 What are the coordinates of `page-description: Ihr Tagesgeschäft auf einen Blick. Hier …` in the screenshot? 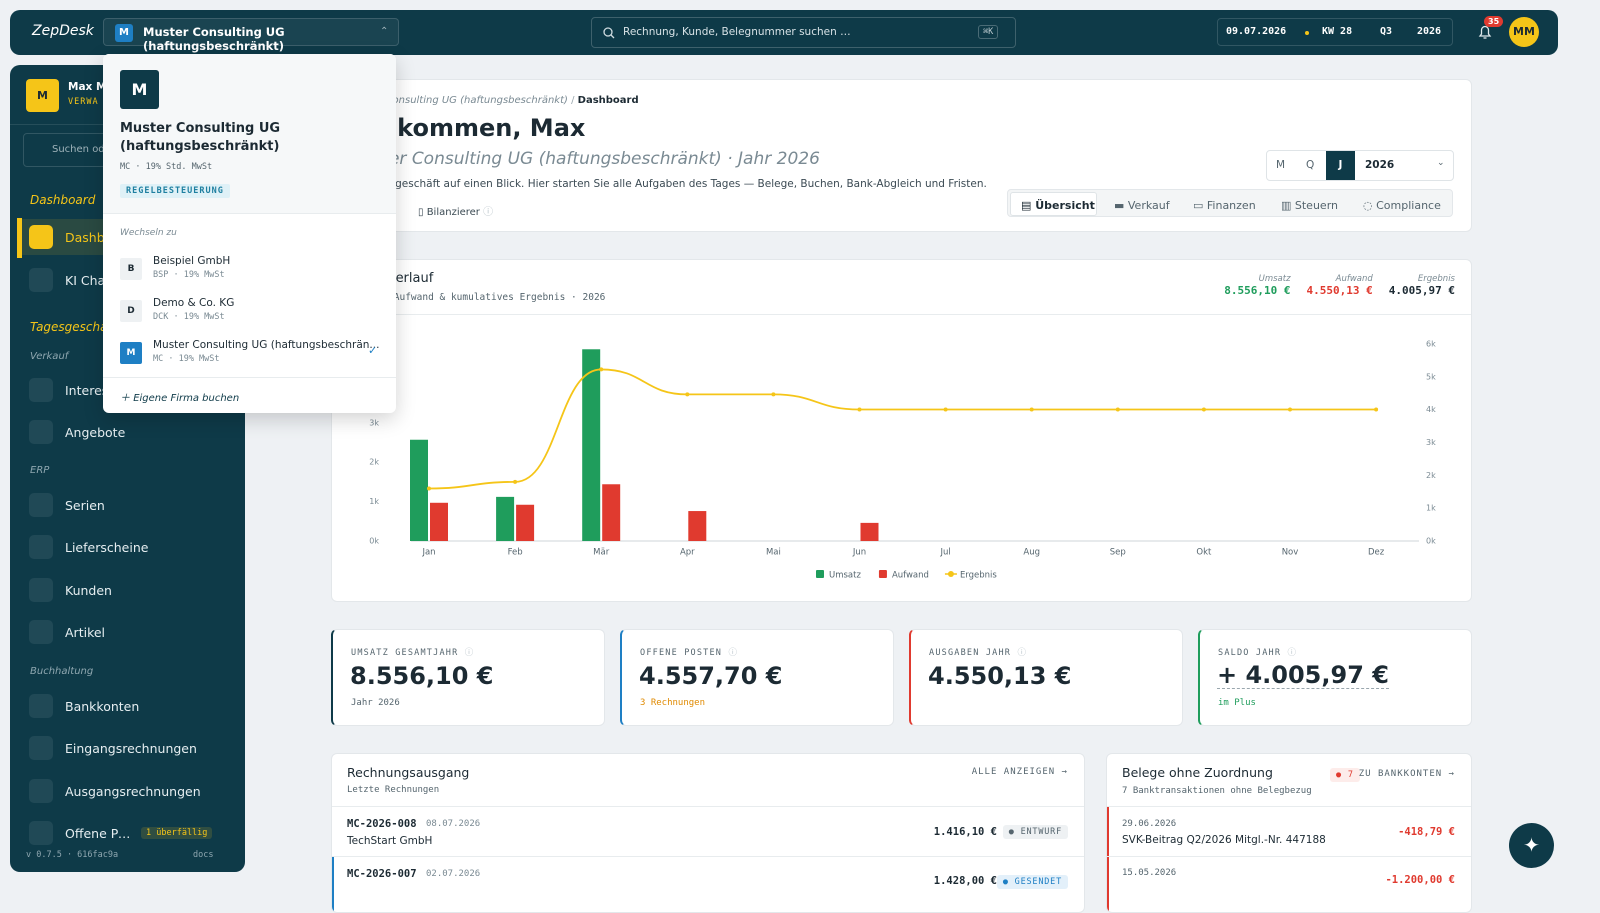 It's located at (667, 184).